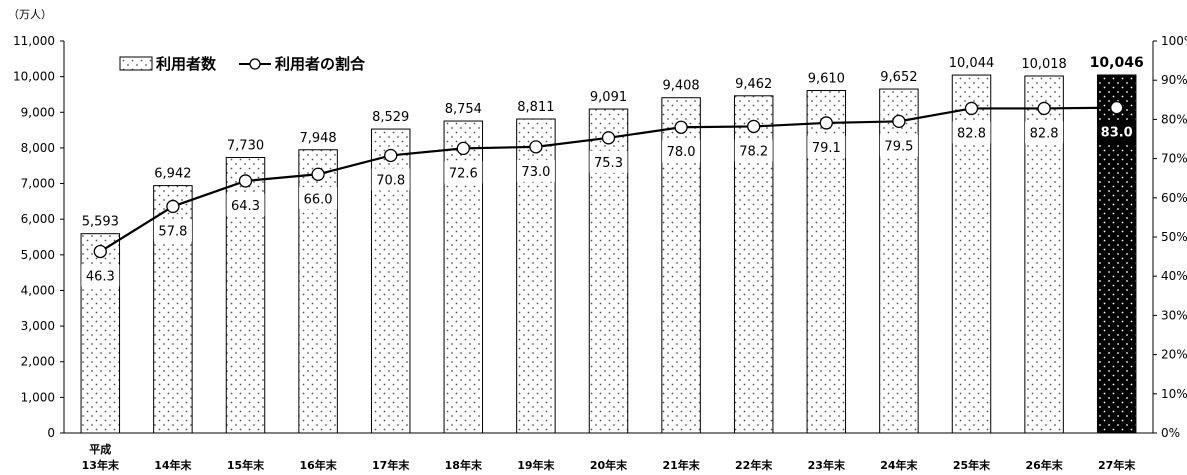 This screenshot has width=1187, height=475. I want to click on bar-value-label: 10,018, so click(1044, 64).